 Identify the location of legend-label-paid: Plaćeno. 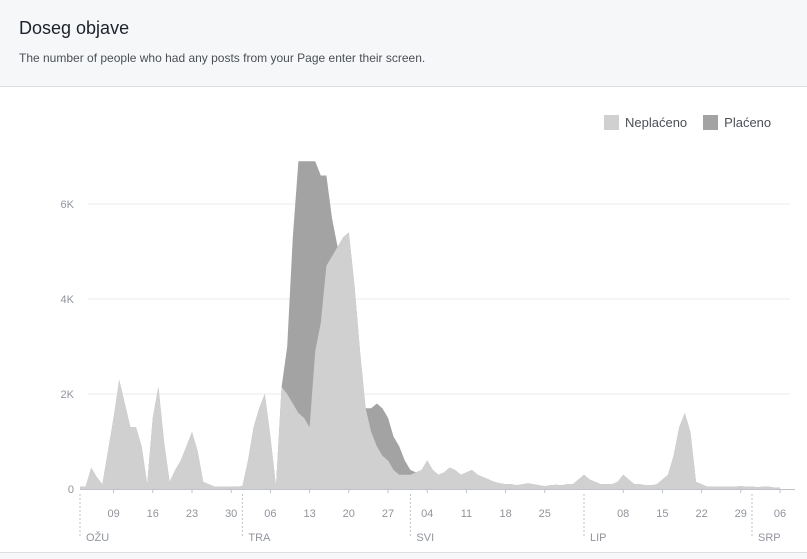
(748, 122).